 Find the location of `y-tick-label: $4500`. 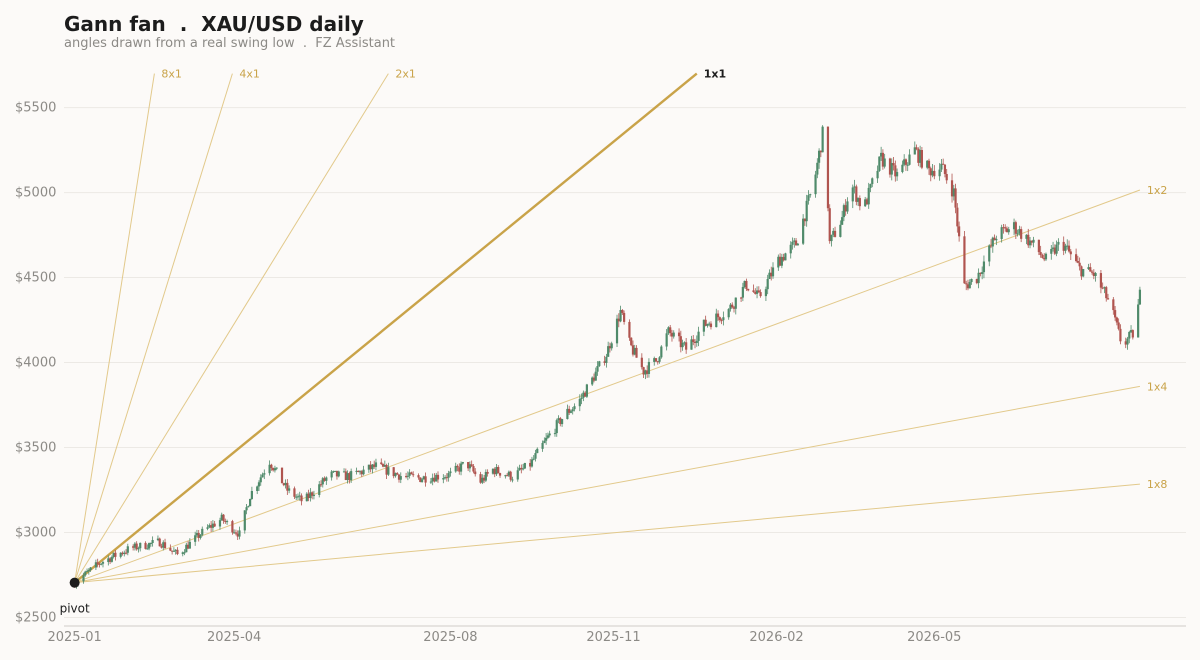

y-tick-label: $4500 is located at coordinates (35, 278).